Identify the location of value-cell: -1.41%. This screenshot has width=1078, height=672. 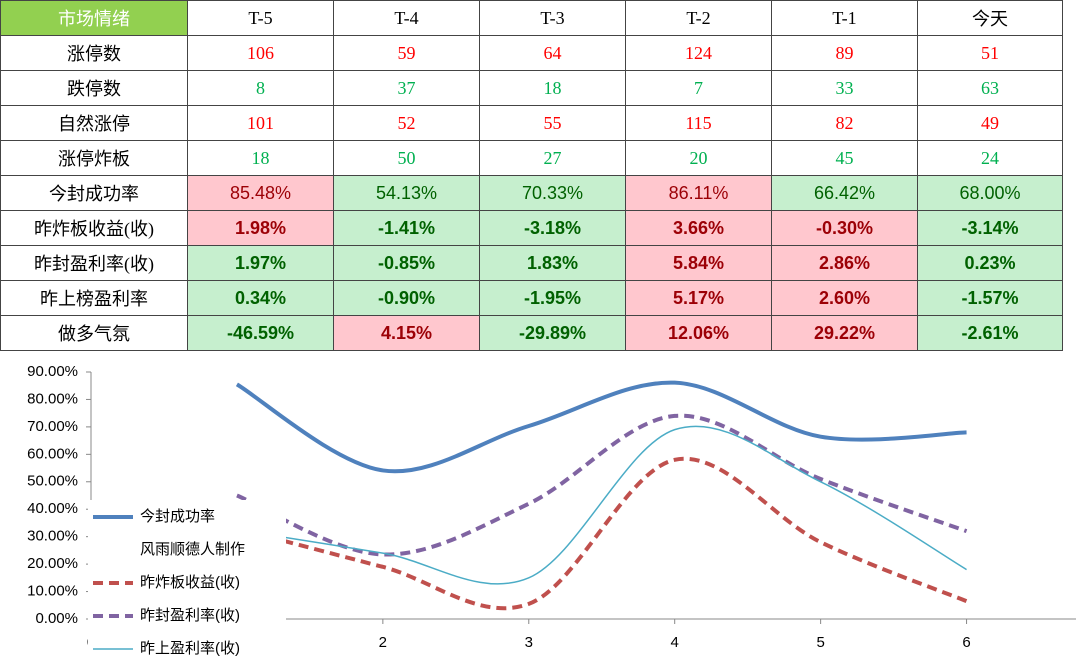
(406, 228).